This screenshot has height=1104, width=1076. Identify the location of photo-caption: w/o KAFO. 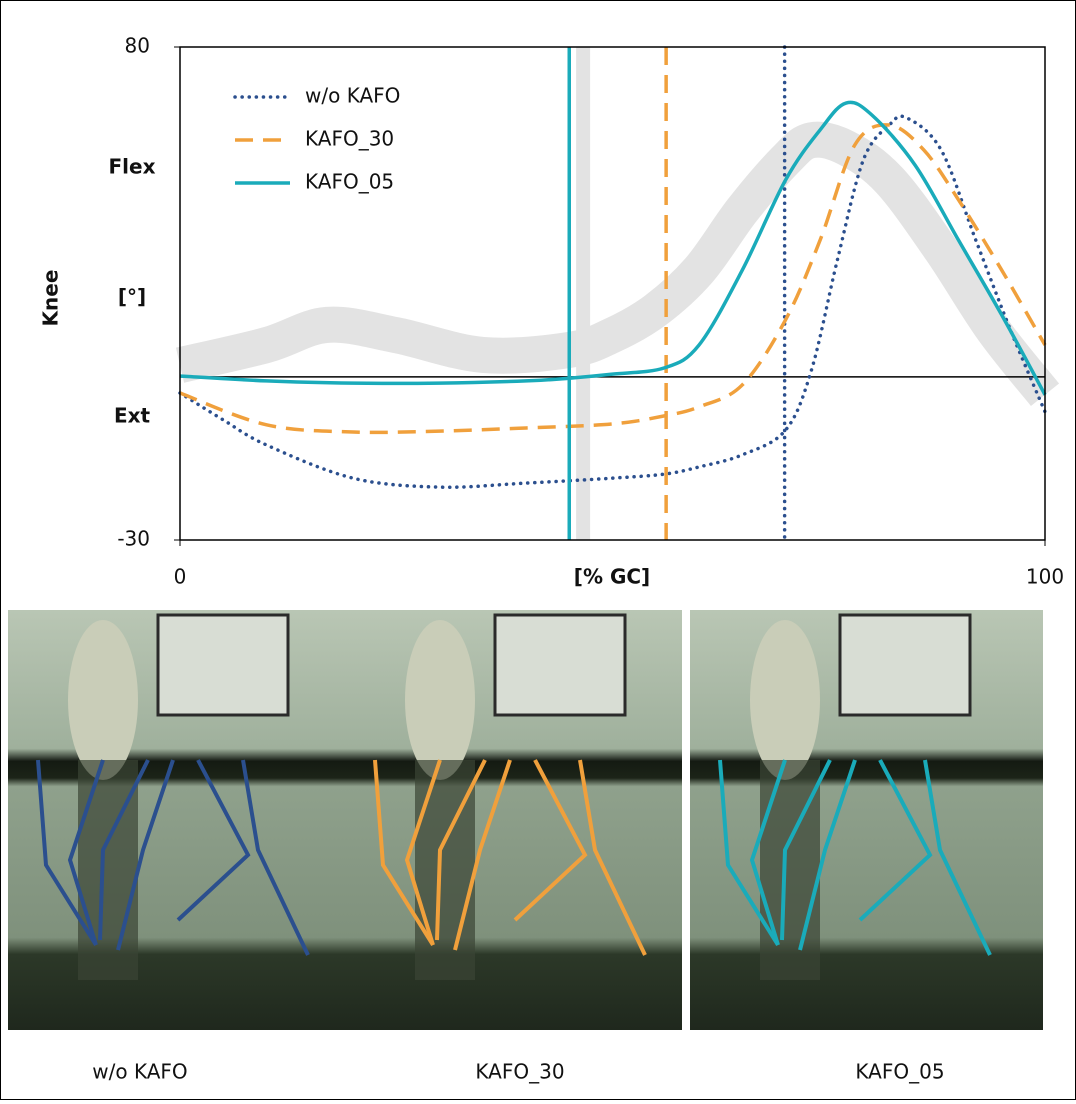
(139, 1072).